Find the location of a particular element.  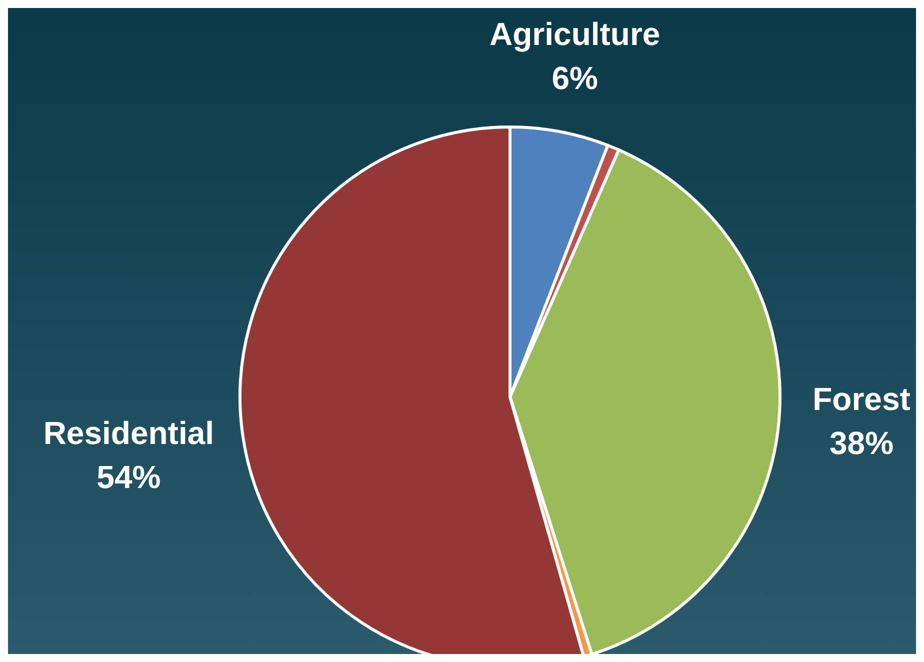

slice-label: Forest is located at coordinates (861, 398).